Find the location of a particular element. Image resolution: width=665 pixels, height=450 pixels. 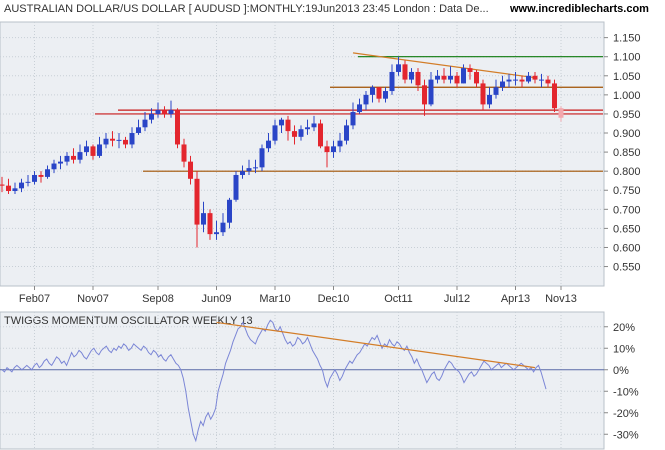

x-tick-label: Apr13 is located at coordinates (515, 299).